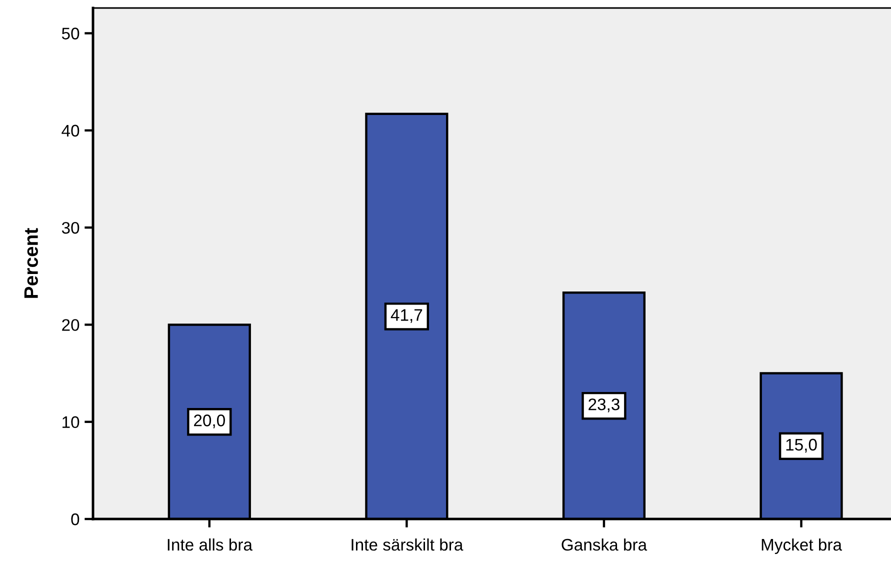  Describe the element at coordinates (802, 546) in the screenshot. I see `x-tick-label: Mycket bra` at that location.